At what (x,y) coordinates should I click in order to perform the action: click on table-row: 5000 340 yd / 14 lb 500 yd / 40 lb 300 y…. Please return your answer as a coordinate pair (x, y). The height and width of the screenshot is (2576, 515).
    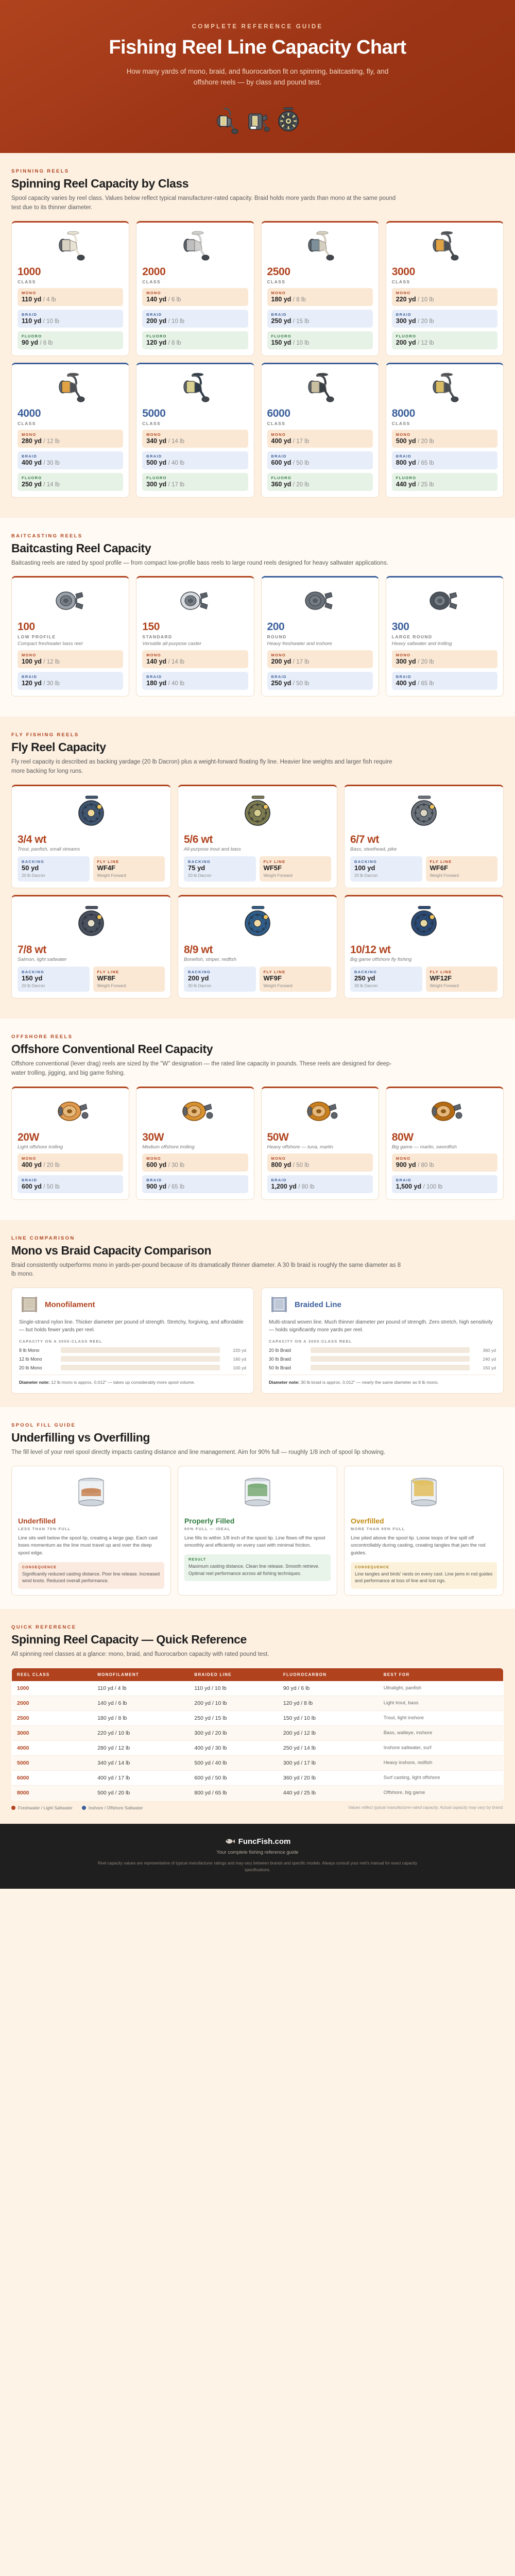
    Looking at the image, I should click on (257, 1763).